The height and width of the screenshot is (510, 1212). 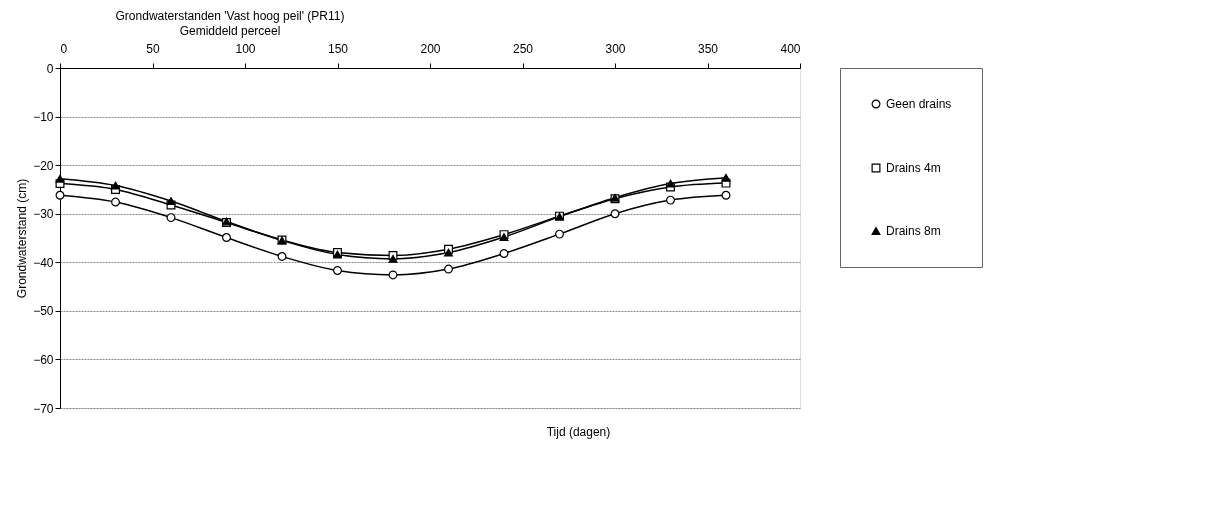 What do you see at coordinates (790, 48) in the screenshot?
I see `x-tick-label: 400` at bounding box center [790, 48].